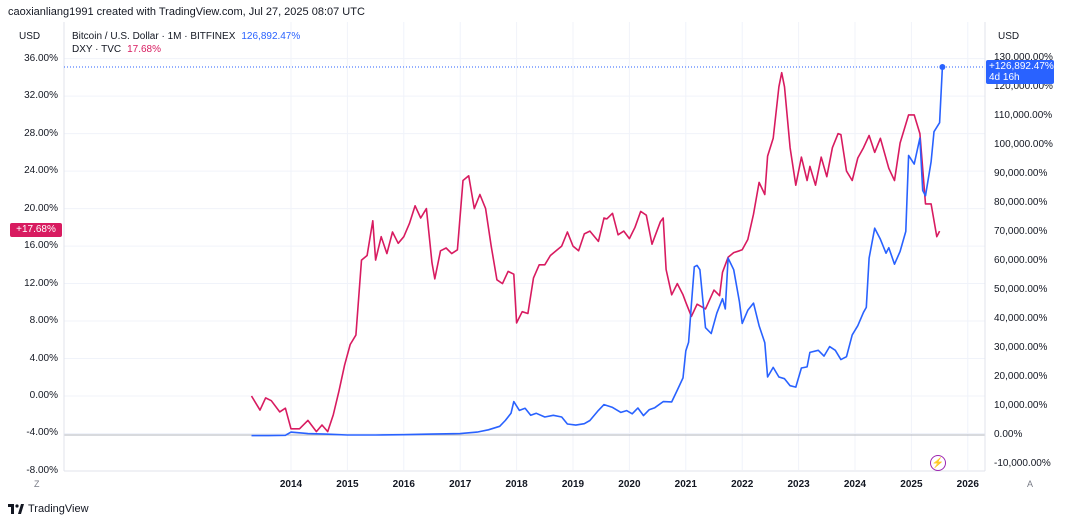  What do you see at coordinates (942, 67) in the screenshot?
I see `btc-last-point` at bounding box center [942, 67].